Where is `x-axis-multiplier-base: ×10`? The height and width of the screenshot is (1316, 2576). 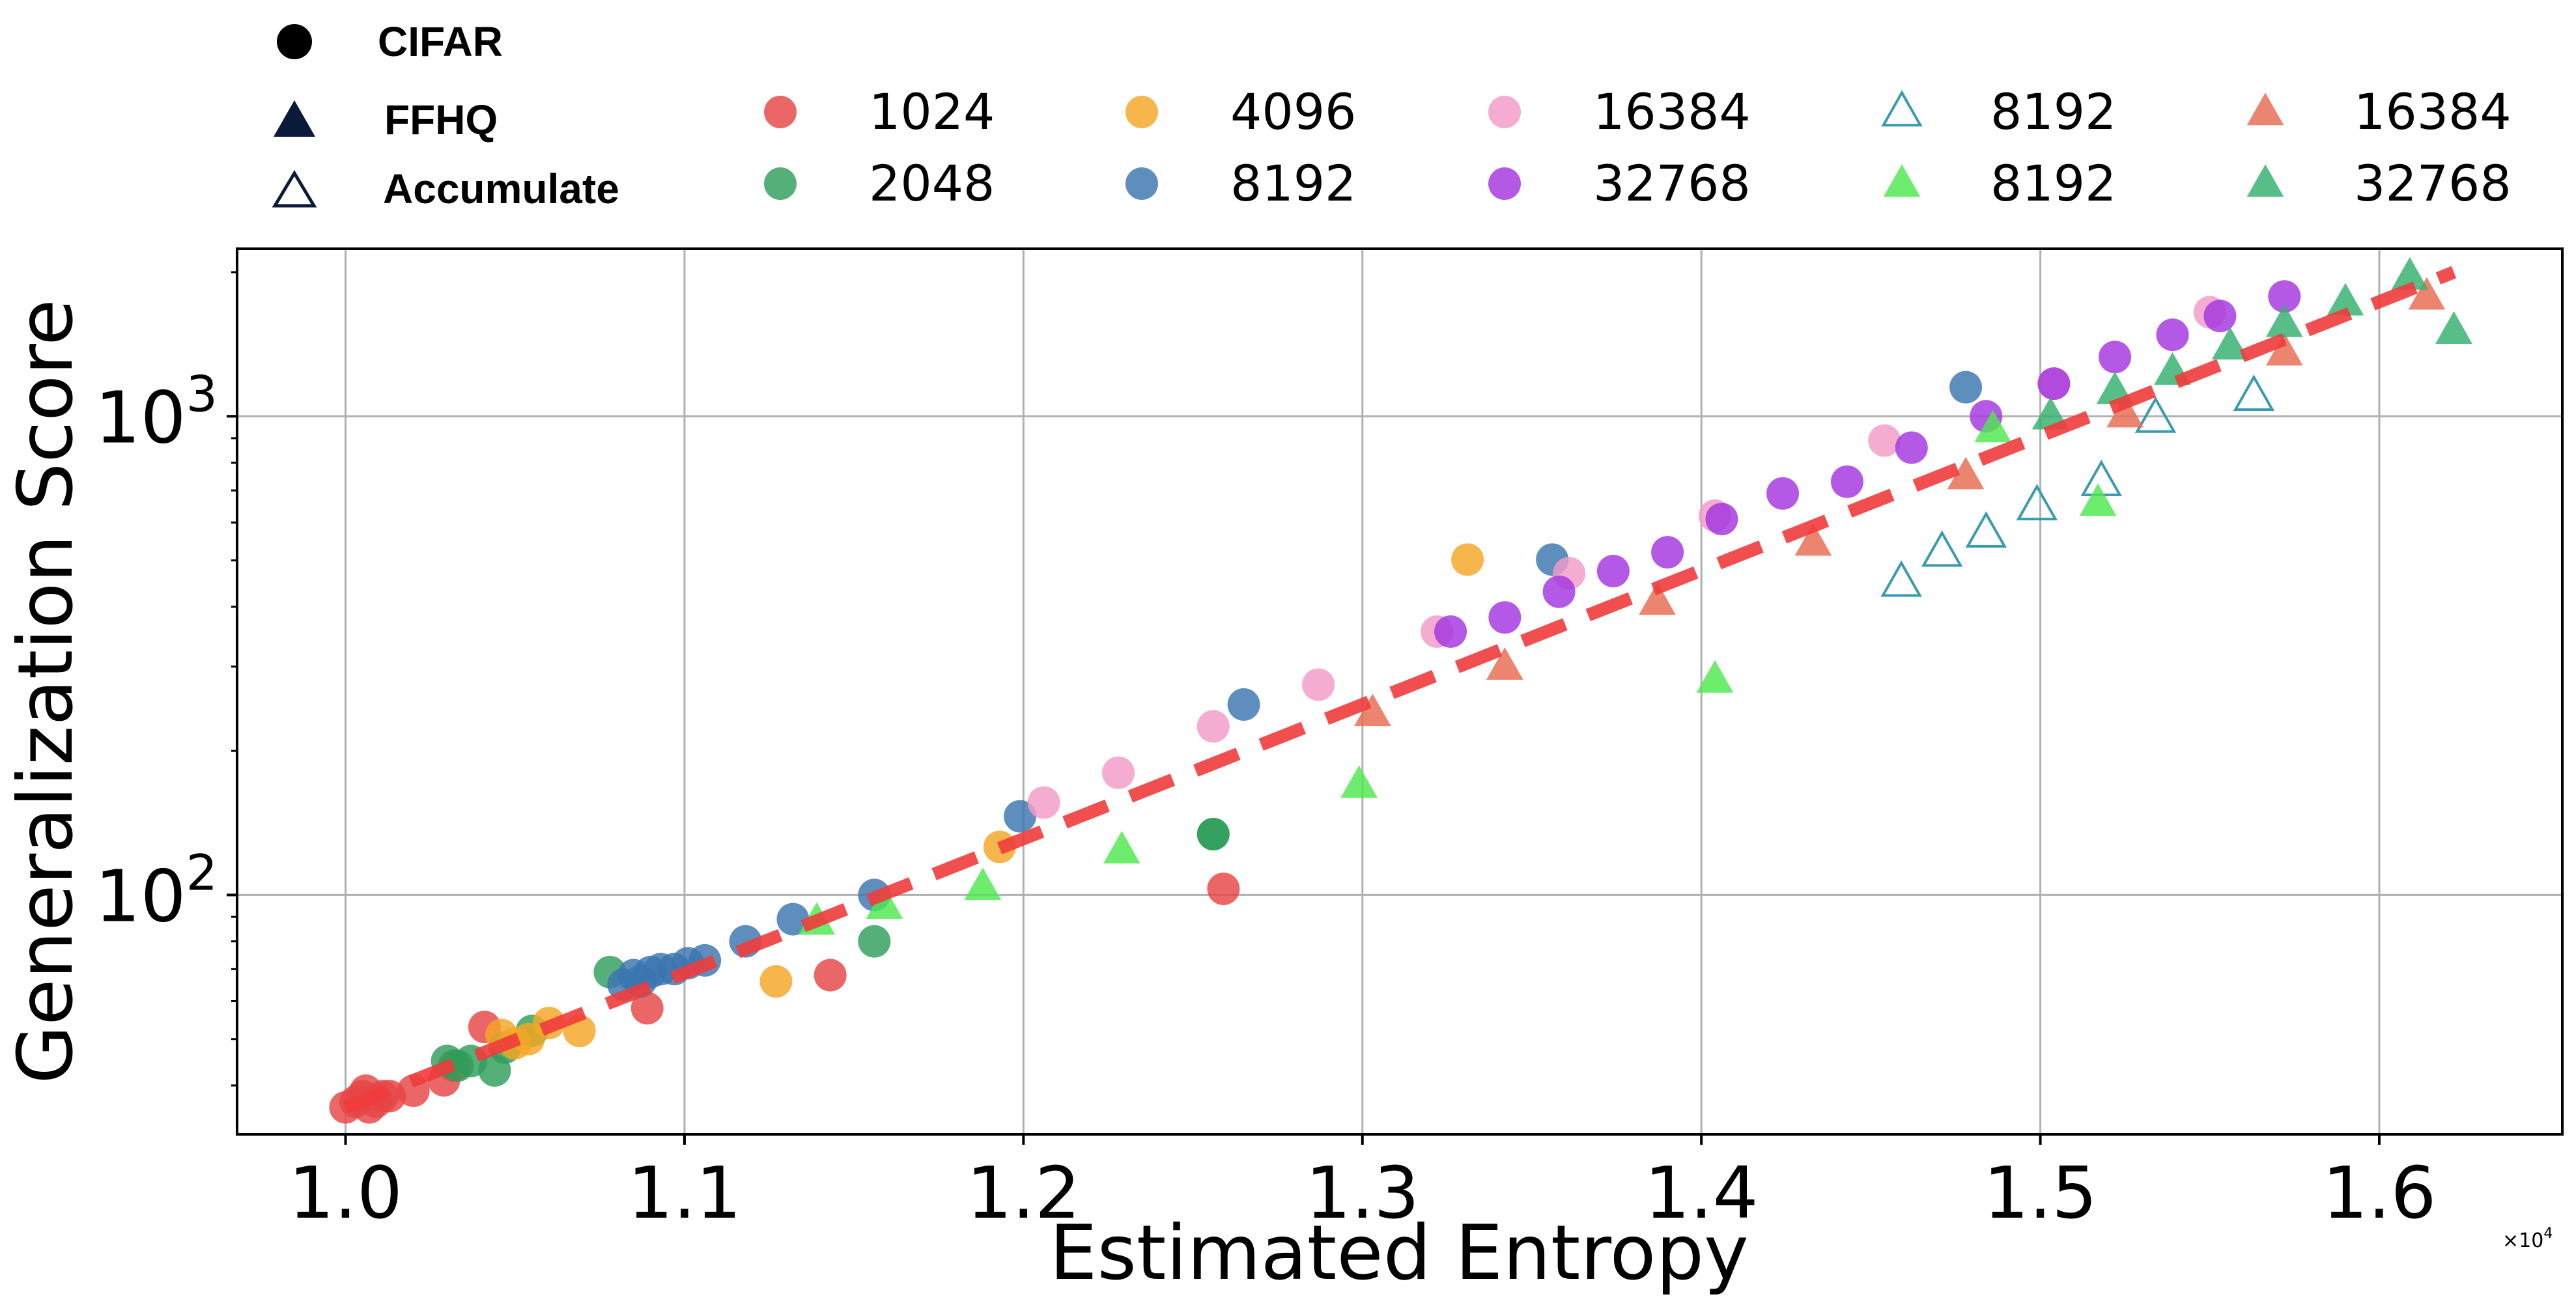
x-axis-multiplier-base: ×10 is located at coordinates (2522, 1241).